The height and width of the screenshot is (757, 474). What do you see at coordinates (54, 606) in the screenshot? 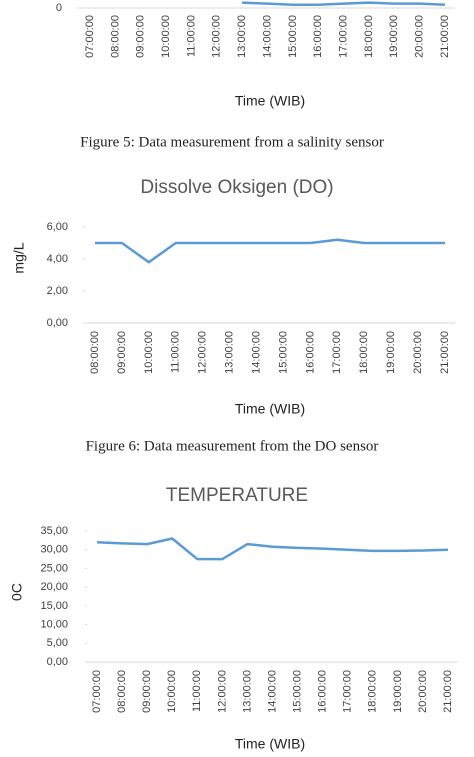
I see `y-tick-label: 15,00` at bounding box center [54, 606].